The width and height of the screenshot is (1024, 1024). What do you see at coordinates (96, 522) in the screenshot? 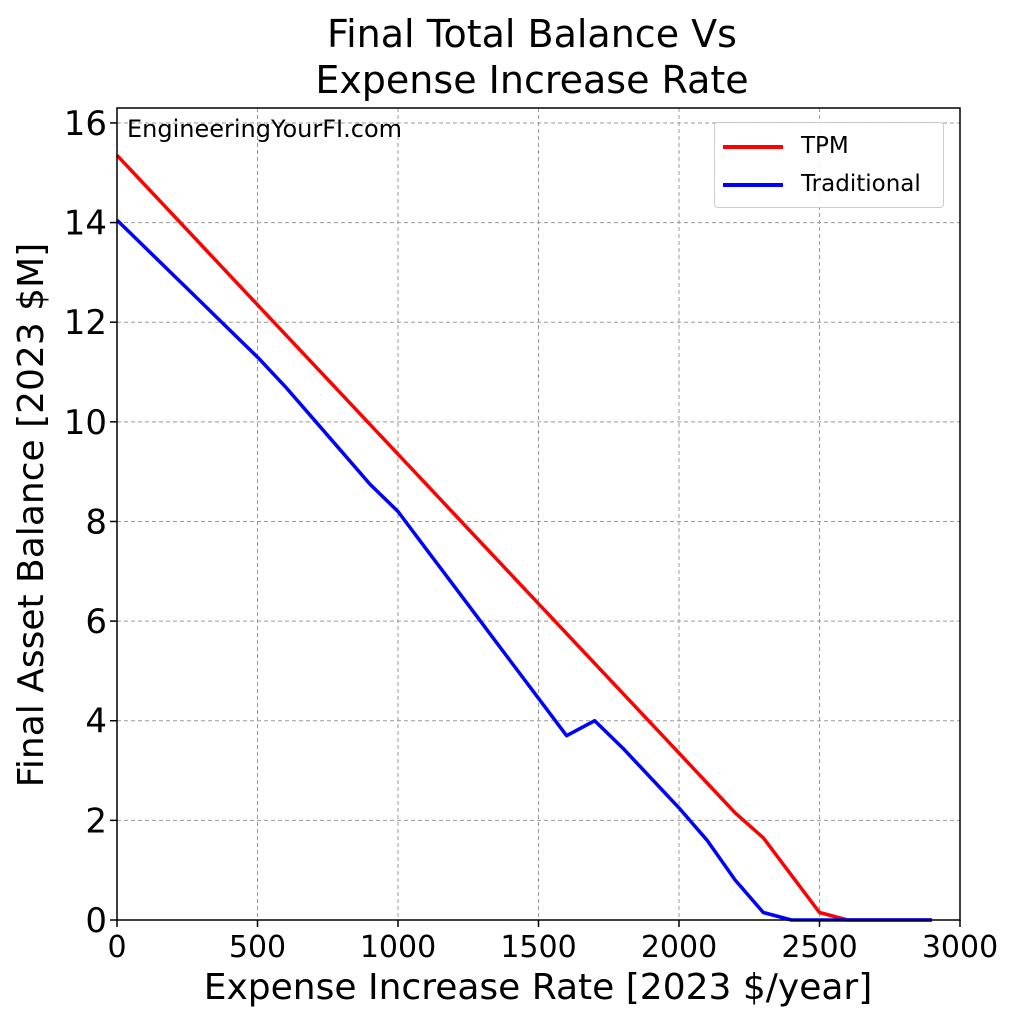
I see `y-tick-label: 8` at bounding box center [96, 522].